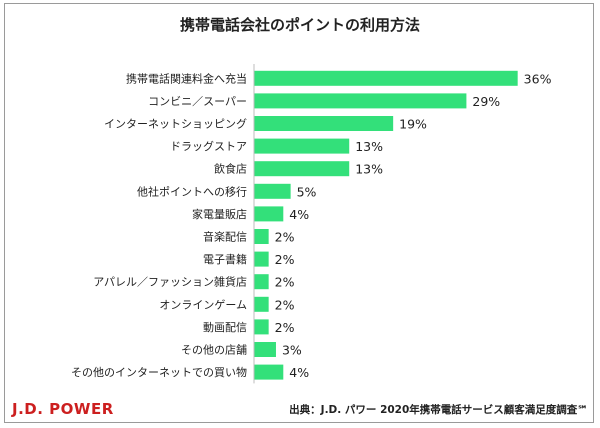 This screenshot has height=428, width=600. What do you see at coordinates (192, 191) in the screenshot?
I see `category-label: 他社ポイントへの移行` at bounding box center [192, 191].